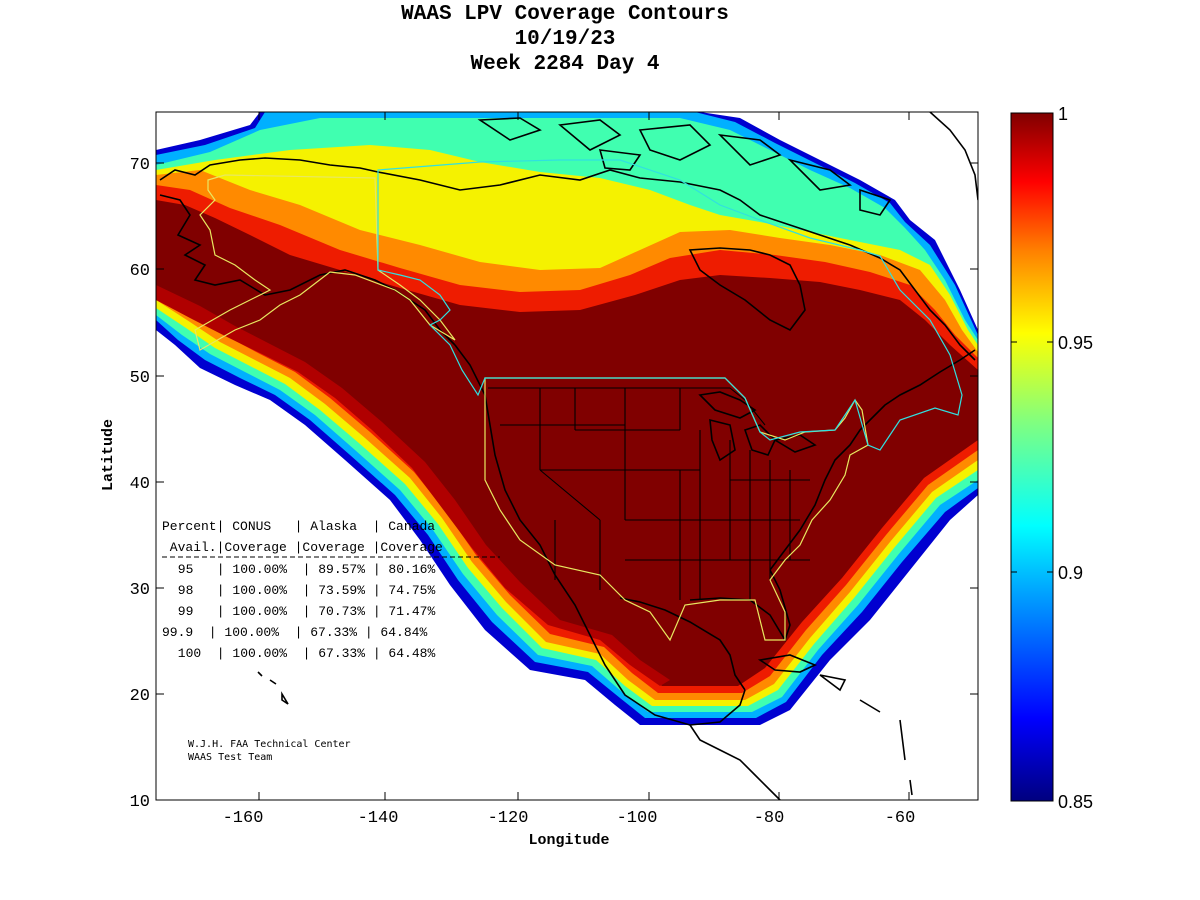 This screenshot has height=900, width=1200. What do you see at coordinates (140, 165) in the screenshot?
I see `y-tick-label: 70` at bounding box center [140, 165].